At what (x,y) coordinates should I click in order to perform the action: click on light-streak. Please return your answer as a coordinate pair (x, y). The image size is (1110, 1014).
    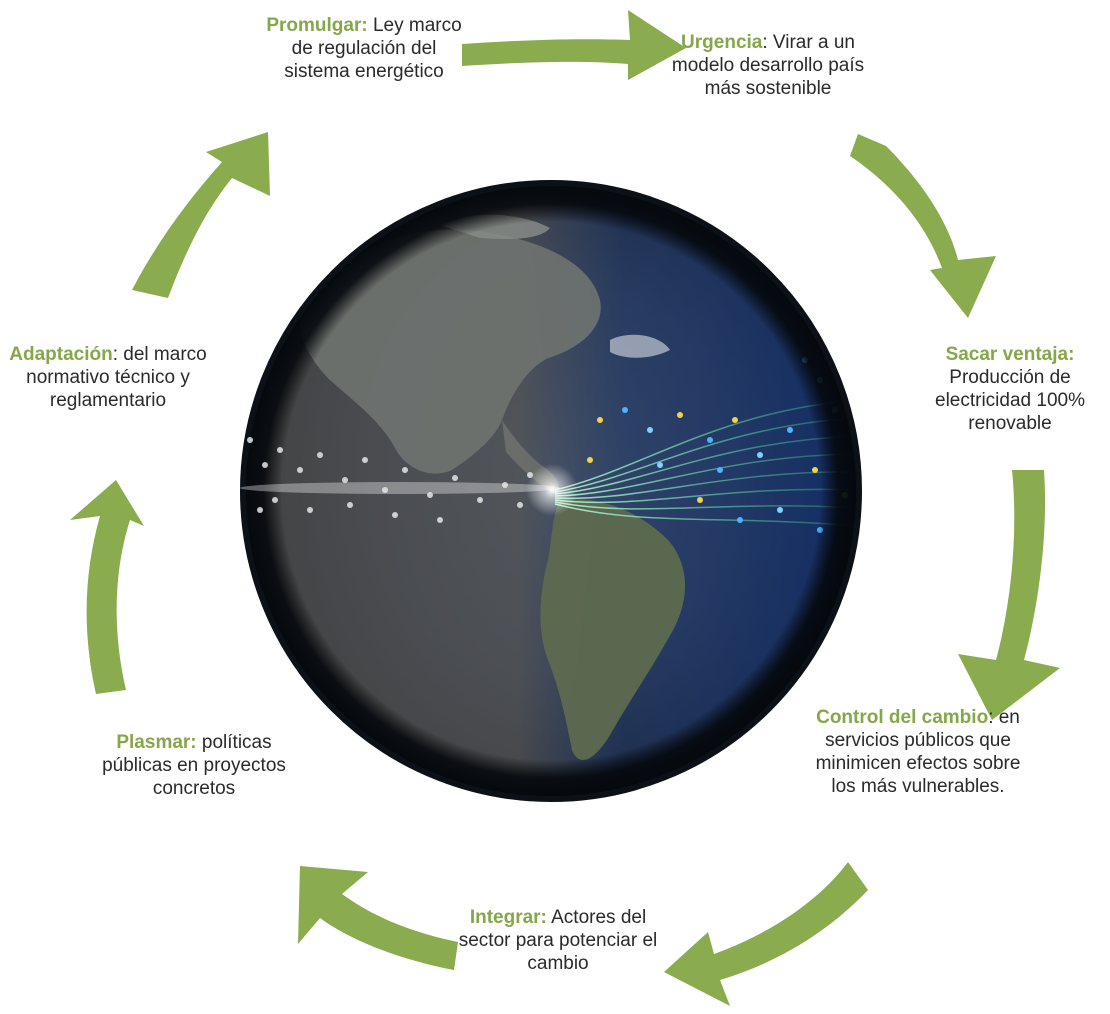
    Looking at the image, I should click on (409, 480).